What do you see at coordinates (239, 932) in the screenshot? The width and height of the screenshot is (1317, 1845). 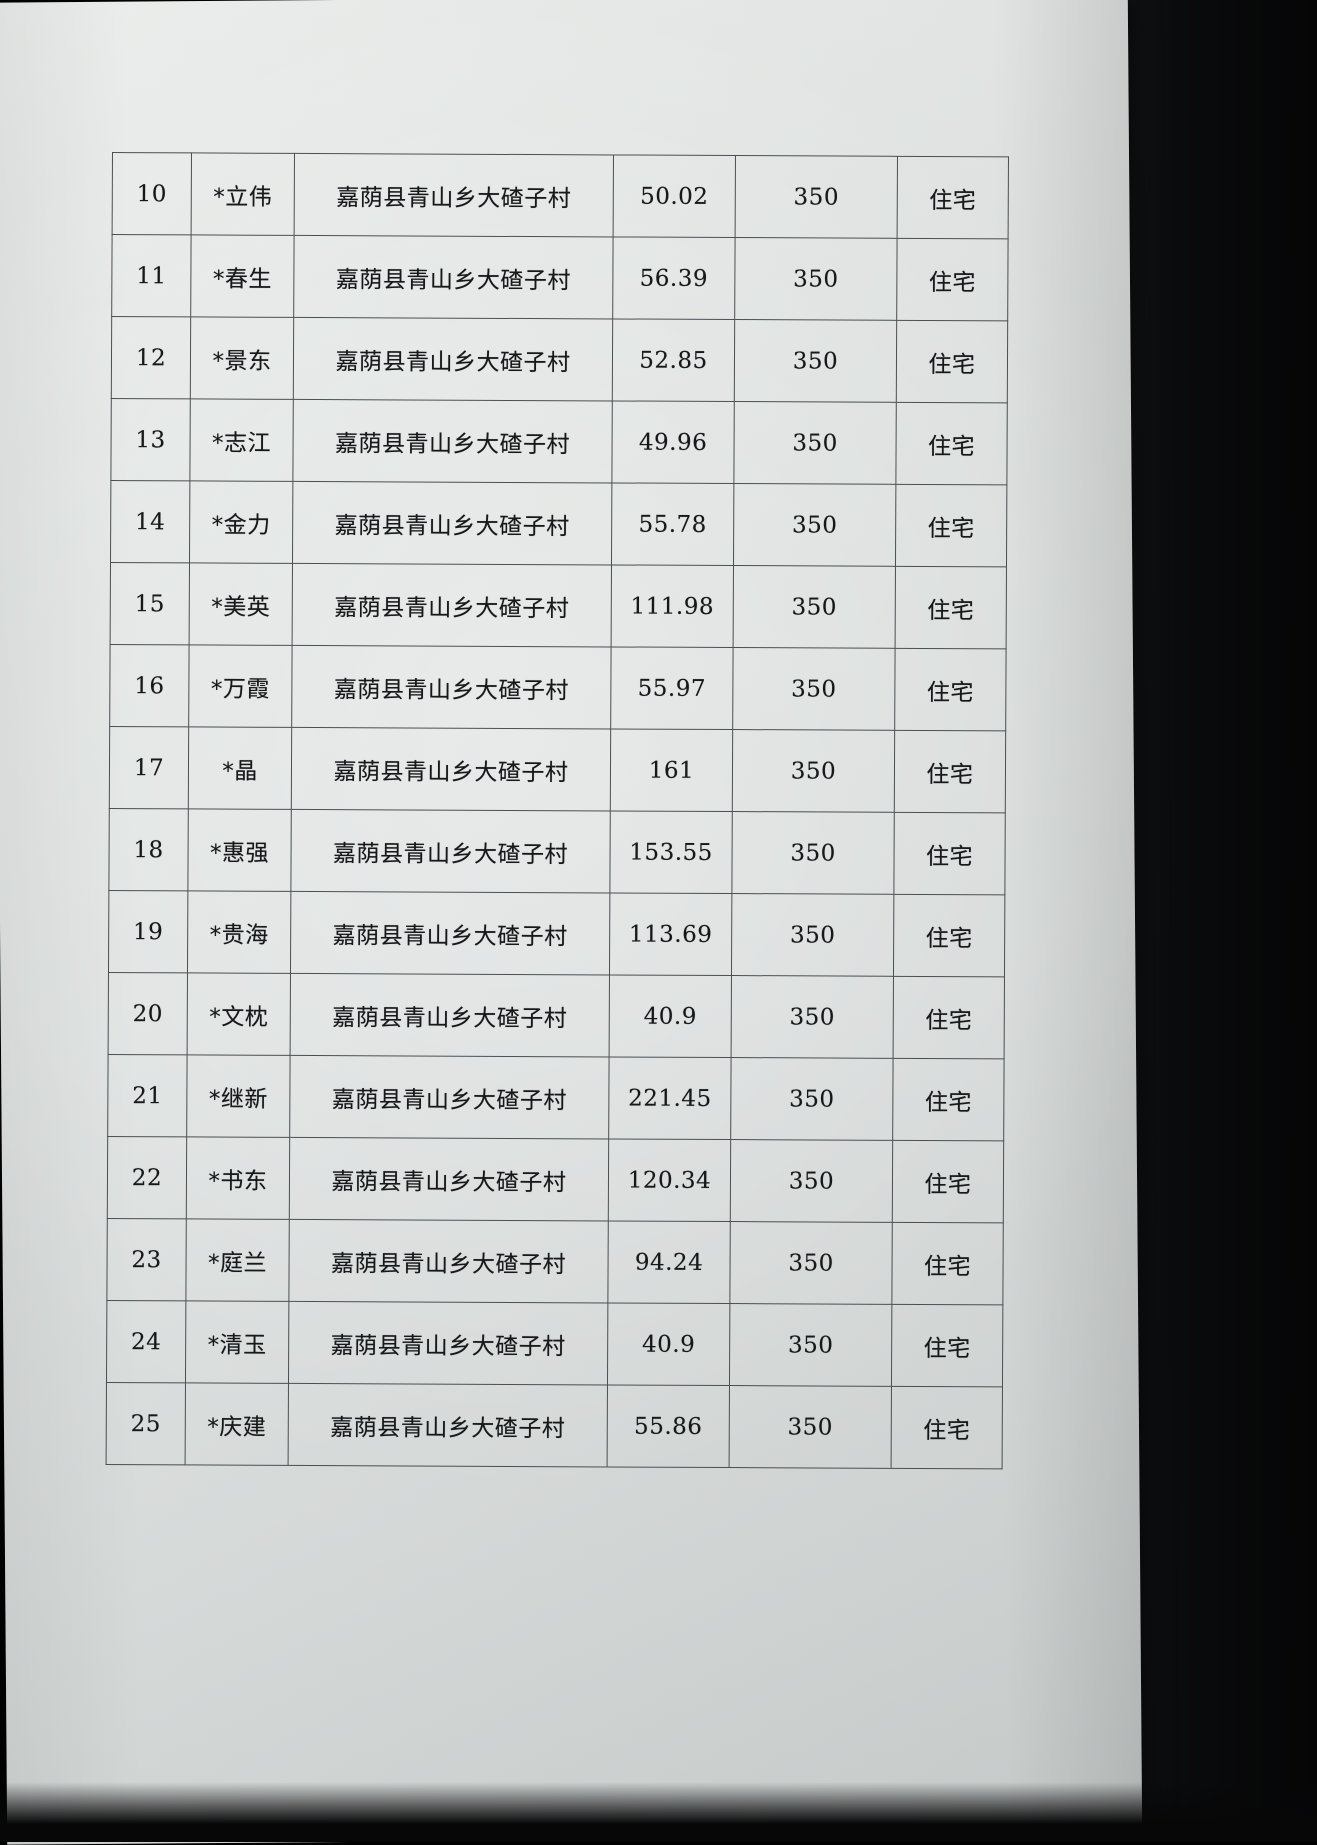 I see `cell-name: *贵海` at bounding box center [239, 932].